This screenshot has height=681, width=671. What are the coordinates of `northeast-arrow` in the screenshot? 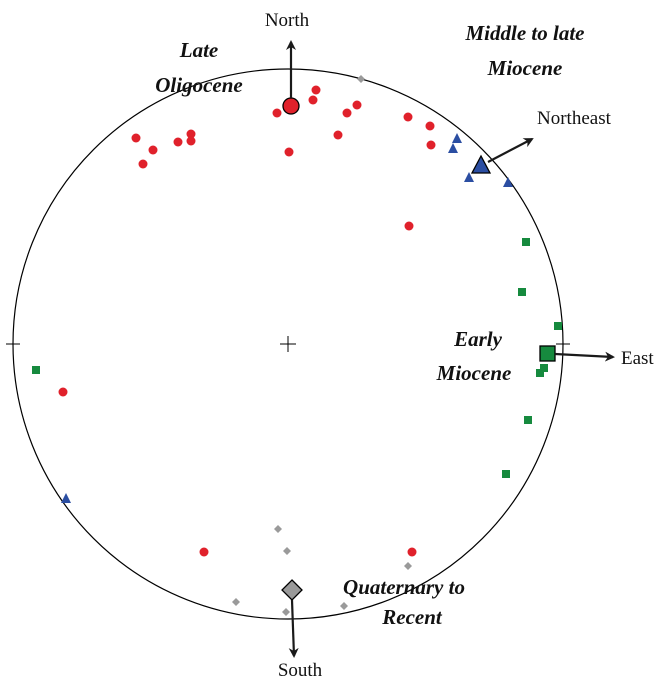 It's located at (510, 150).